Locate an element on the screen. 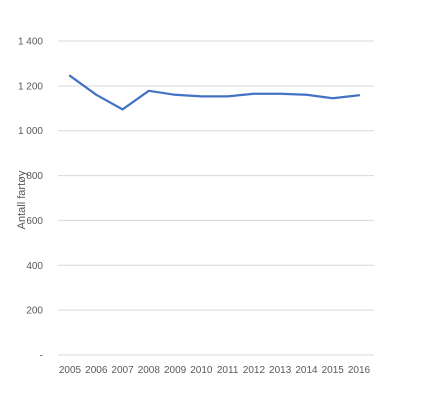 The width and height of the screenshot is (422, 408). x-tick-label: 2008 is located at coordinates (149, 370).